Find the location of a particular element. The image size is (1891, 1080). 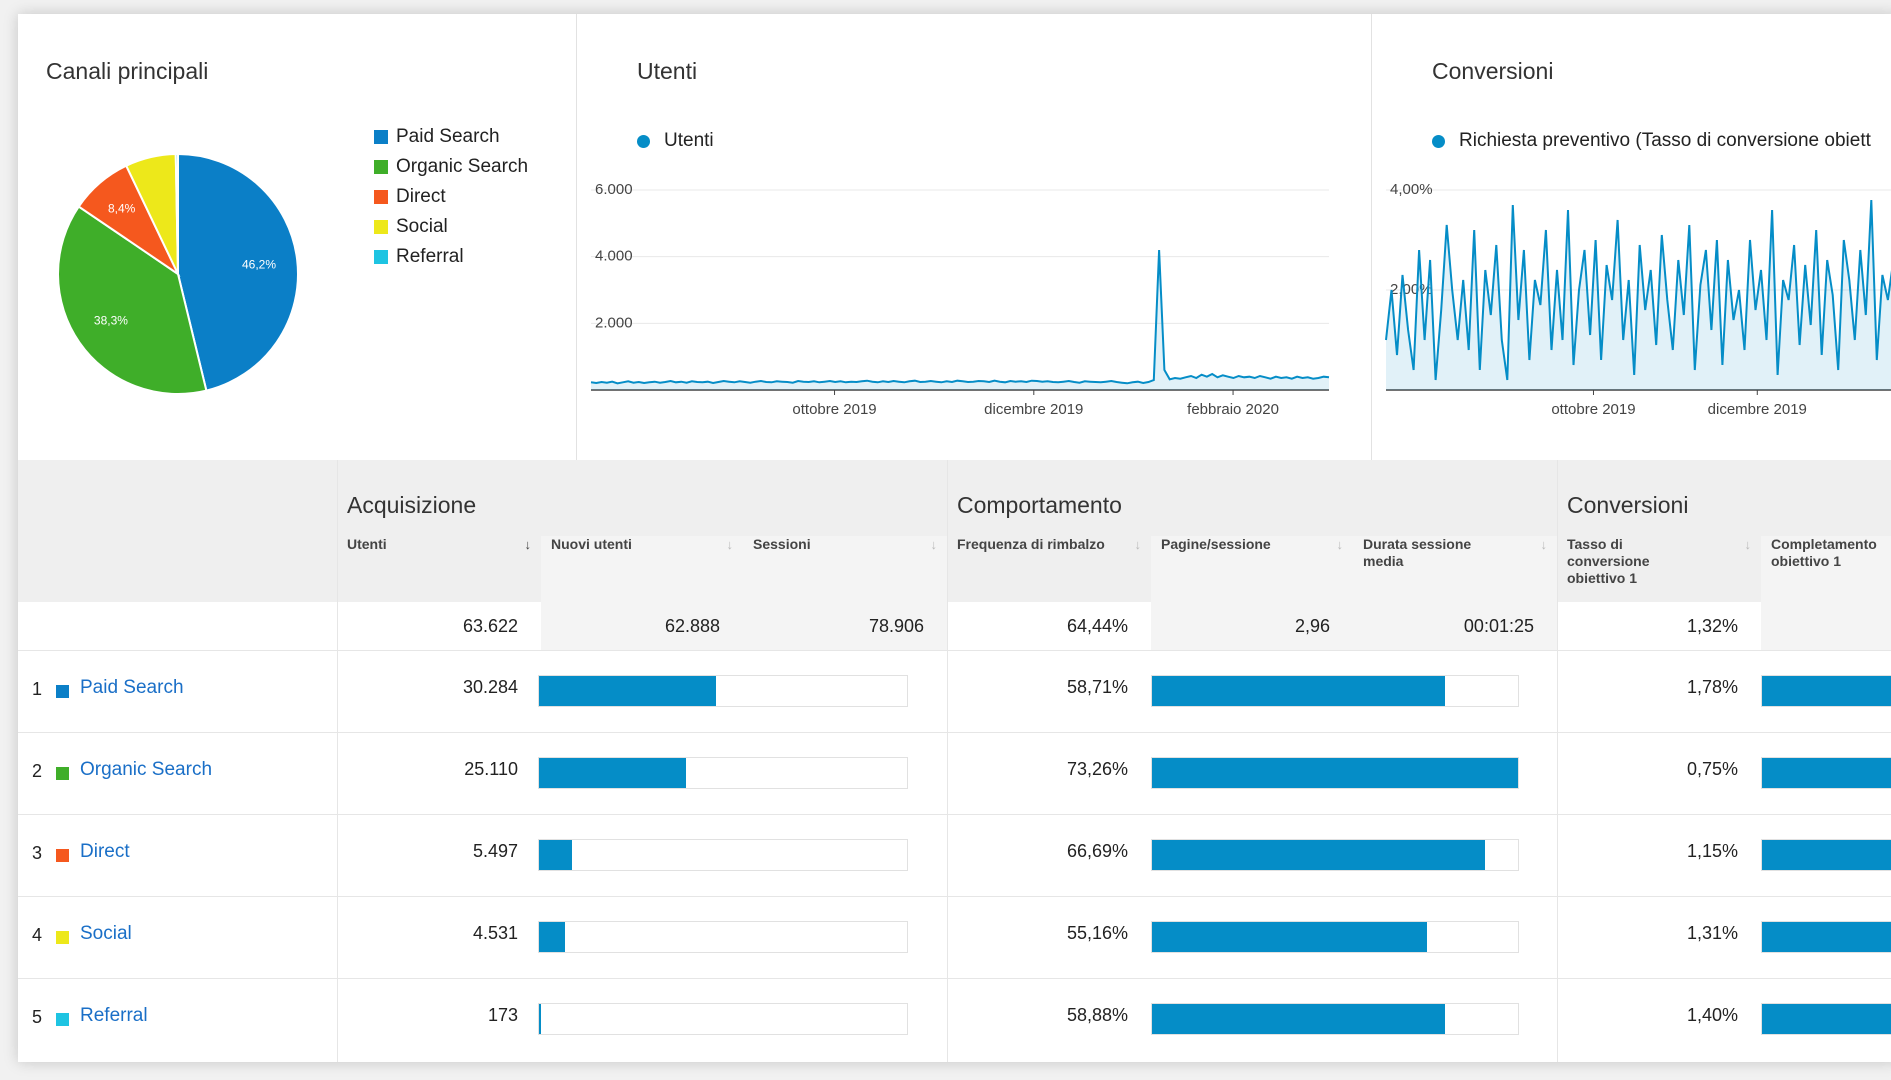

legend-item-paid-search: Paid Search is located at coordinates (437, 137).